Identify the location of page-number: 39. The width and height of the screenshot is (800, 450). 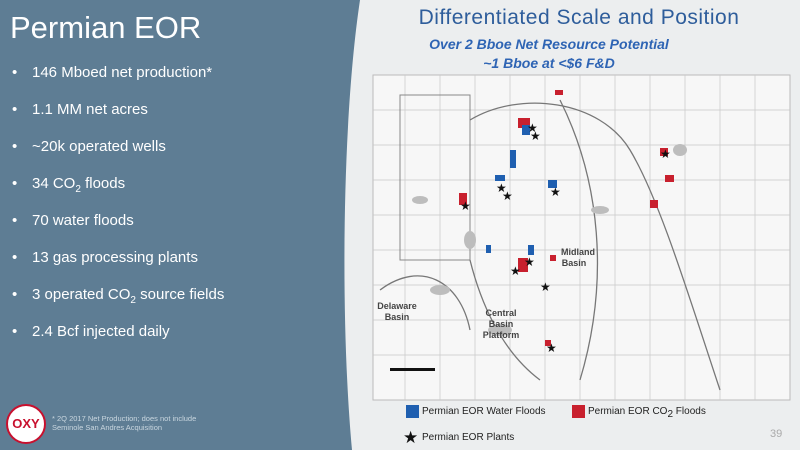
(776, 434).